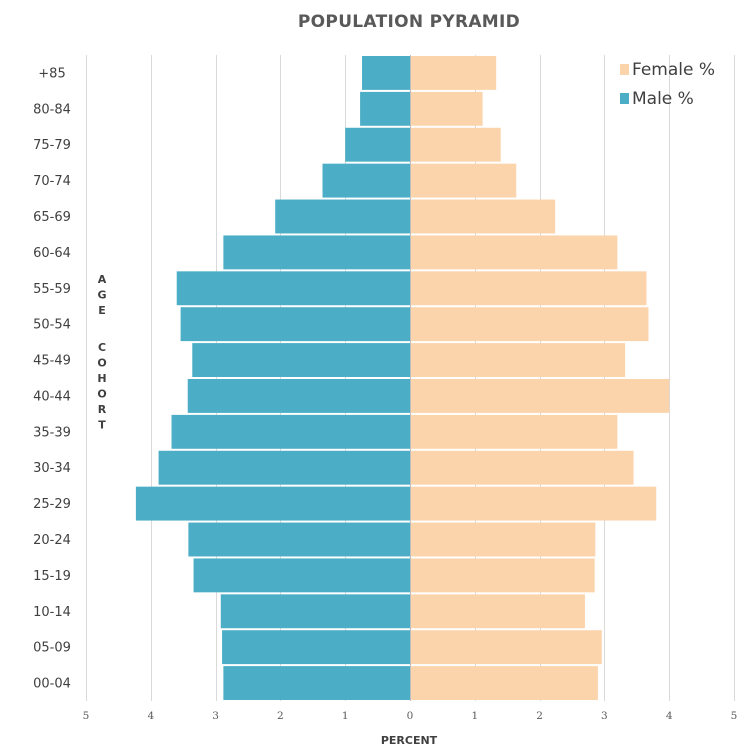 This screenshot has height=749, width=749. Describe the element at coordinates (673, 70) in the screenshot. I see `legend-label: Female %` at that location.